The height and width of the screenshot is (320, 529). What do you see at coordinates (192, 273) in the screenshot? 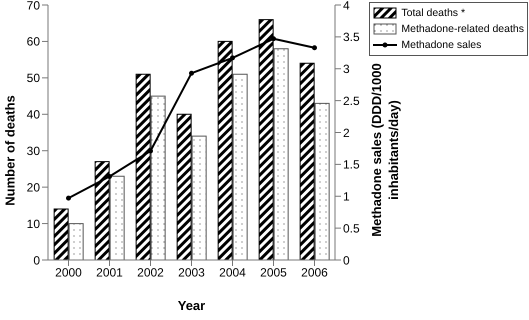
I see `x-tick-label: 2003` at bounding box center [192, 273].